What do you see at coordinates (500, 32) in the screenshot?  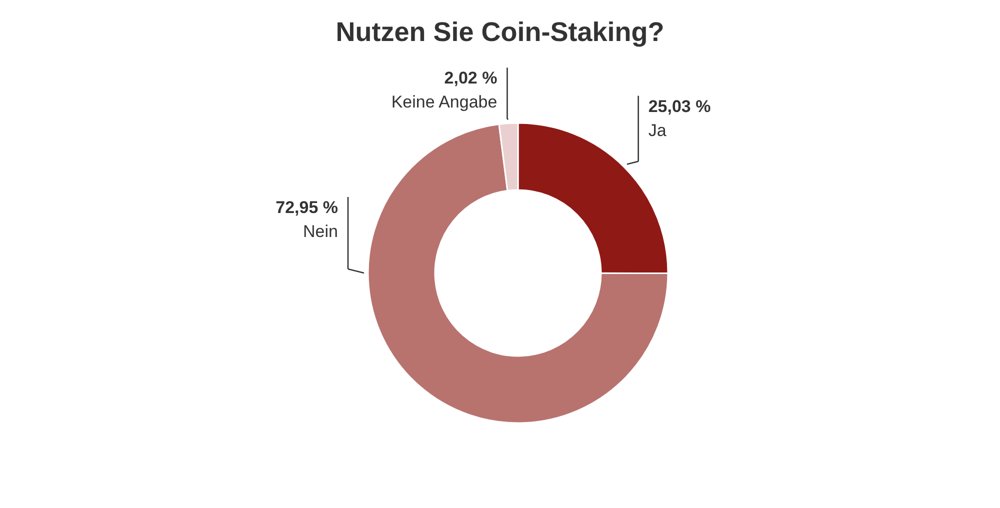 I see `chart-title: Nutzen Sie Coin-Staking?` at bounding box center [500, 32].